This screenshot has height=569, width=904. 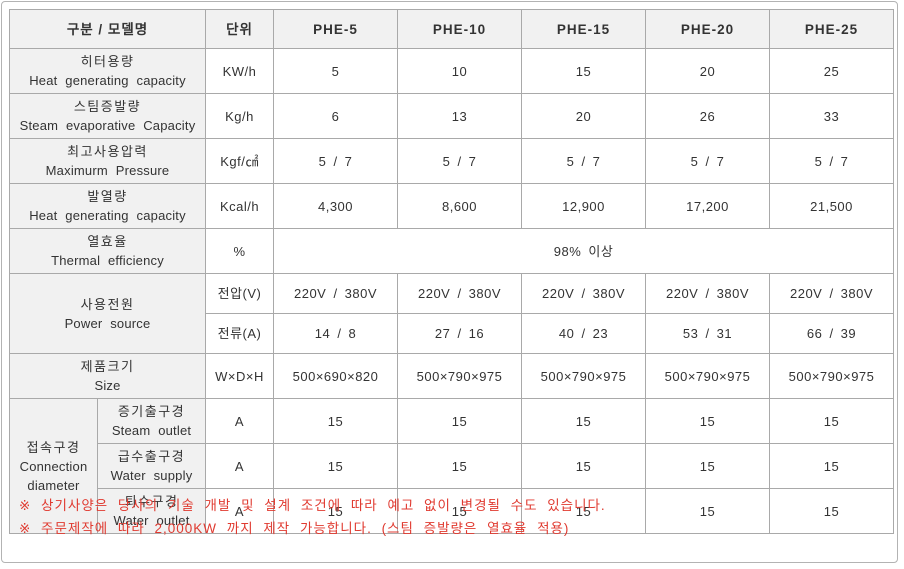 What do you see at coordinates (832, 116) in the screenshot?
I see `value-cell: 33` at bounding box center [832, 116].